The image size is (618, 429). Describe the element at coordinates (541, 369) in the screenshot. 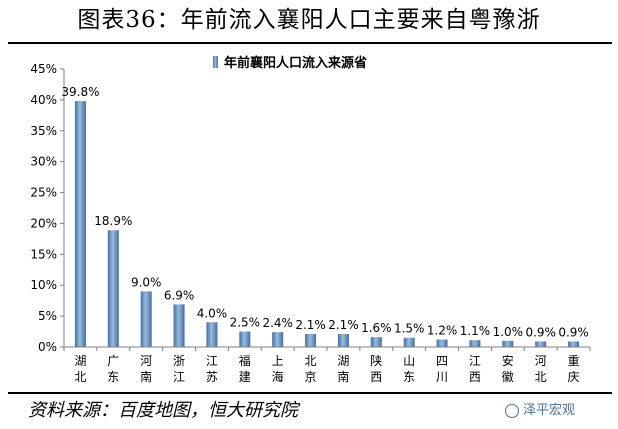

I see `x-tick-label: 河北` at that location.